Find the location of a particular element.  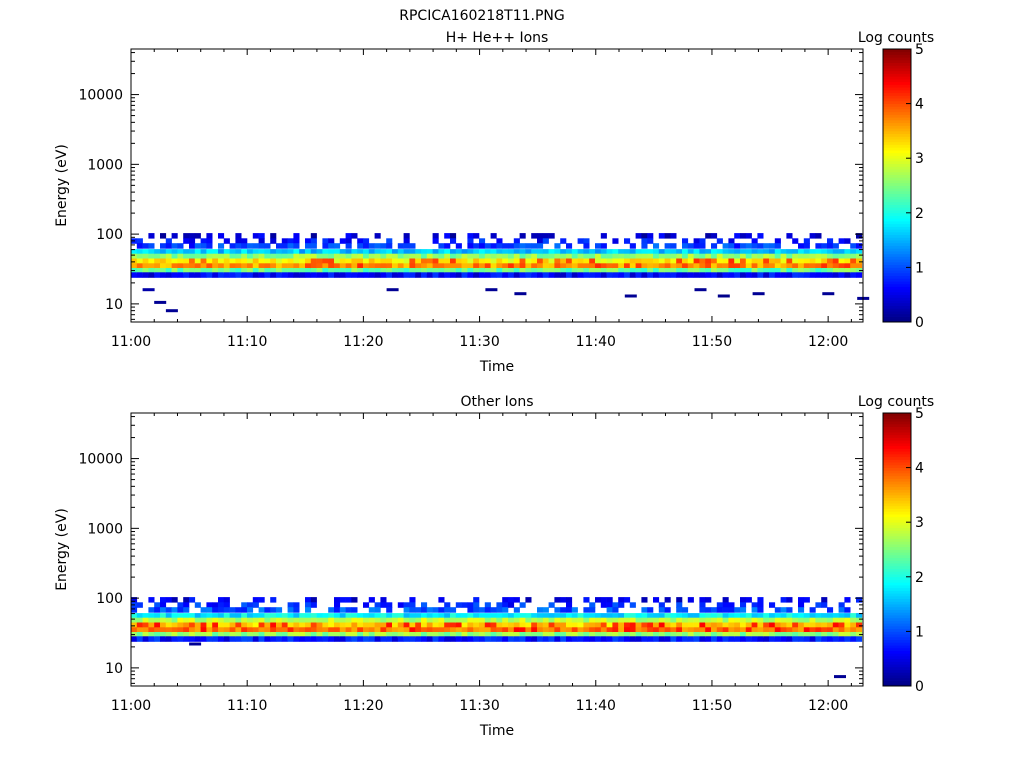

x-tick-label: 11:40 is located at coordinates (596, 342).